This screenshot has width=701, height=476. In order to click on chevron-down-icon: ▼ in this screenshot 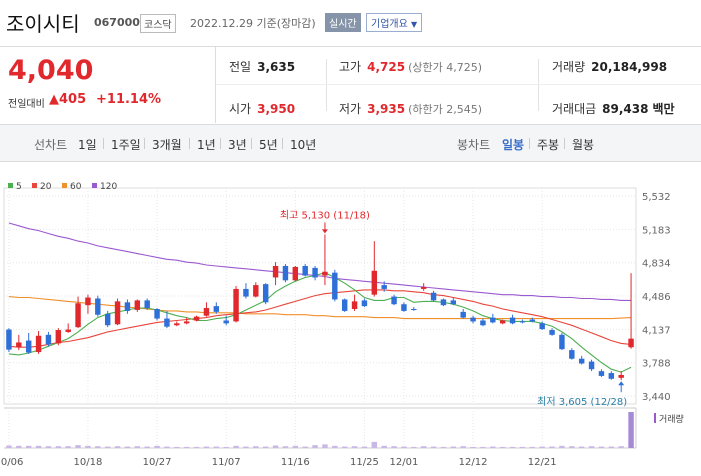, I will do `click(414, 24)`.